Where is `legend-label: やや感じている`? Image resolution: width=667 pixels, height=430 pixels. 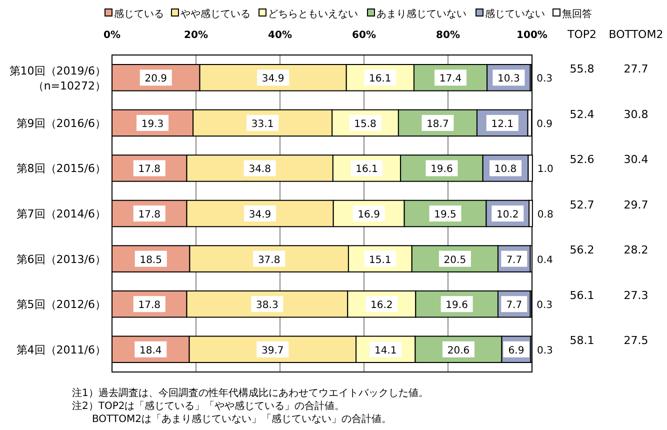 legend-label: やや感じている is located at coordinates (215, 14).